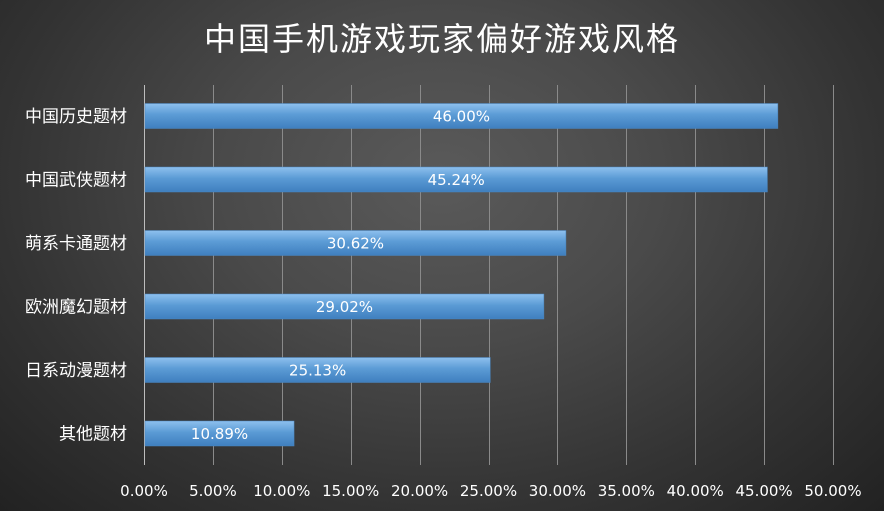  I want to click on category-label: 萌系卡通题材, so click(76, 244).